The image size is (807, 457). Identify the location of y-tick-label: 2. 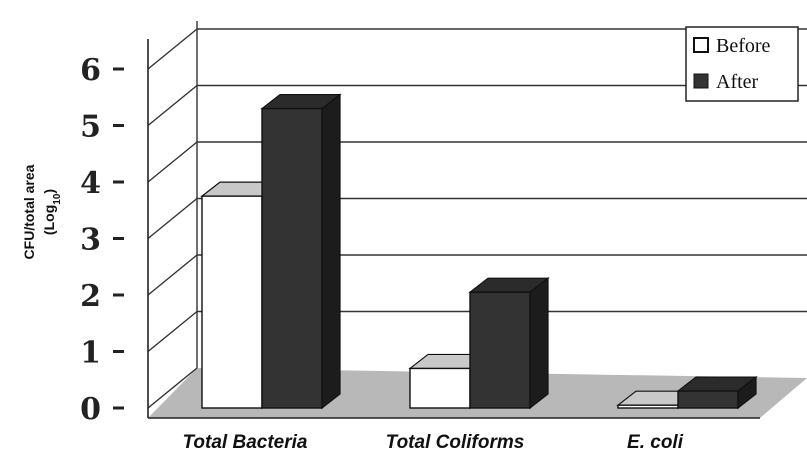
(90, 296).